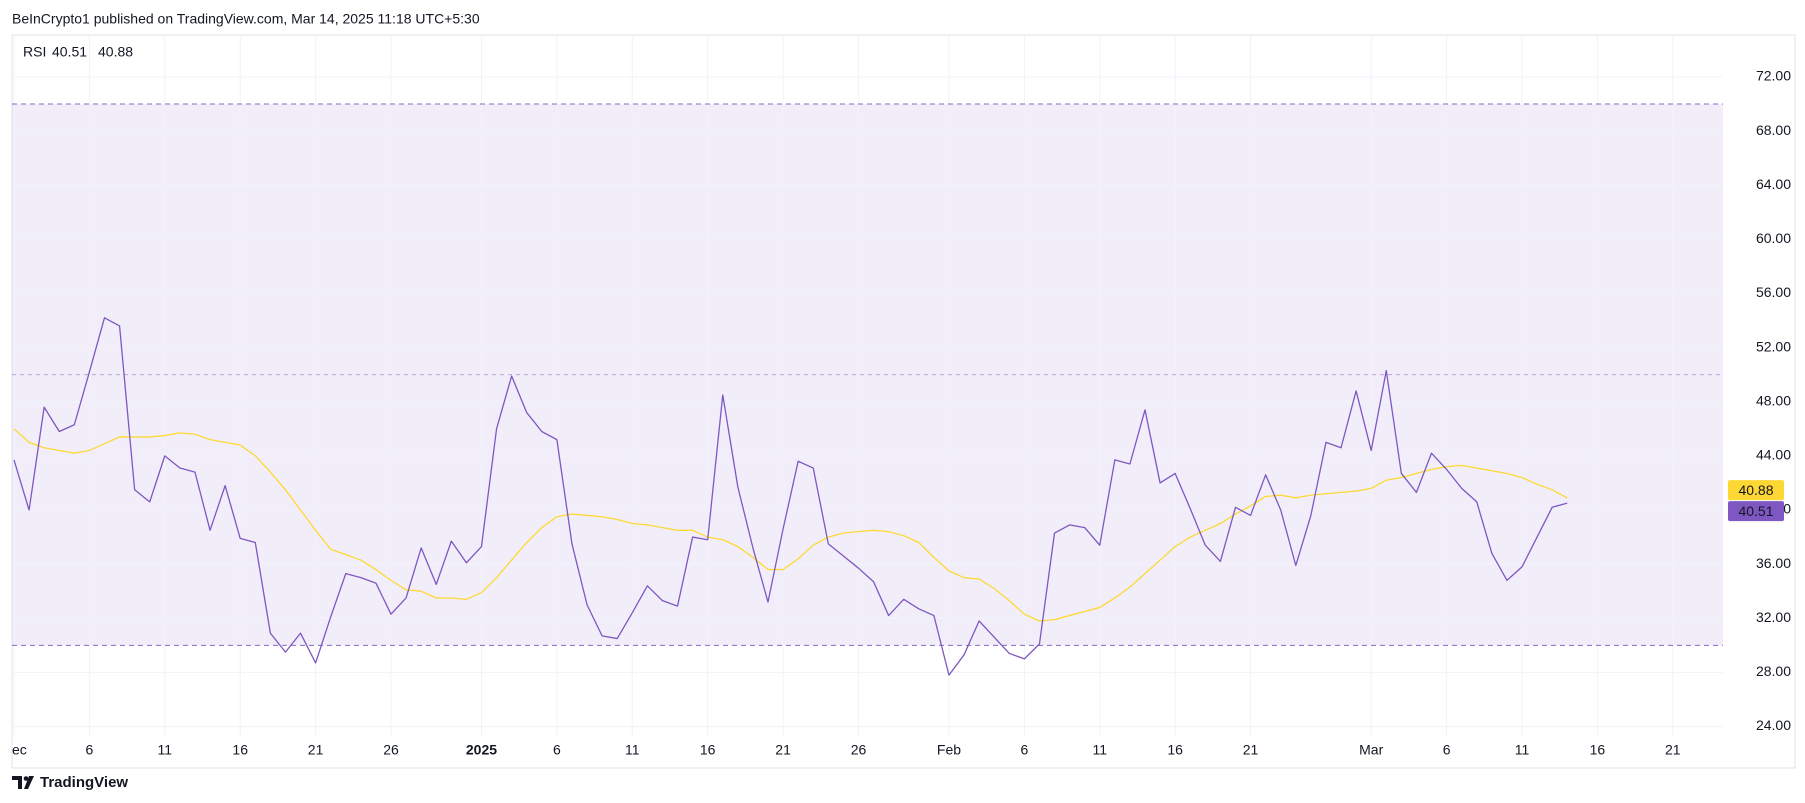  Describe the element at coordinates (1773, 671) in the screenshot. I see `y-tick-label: 28.00` at that location.